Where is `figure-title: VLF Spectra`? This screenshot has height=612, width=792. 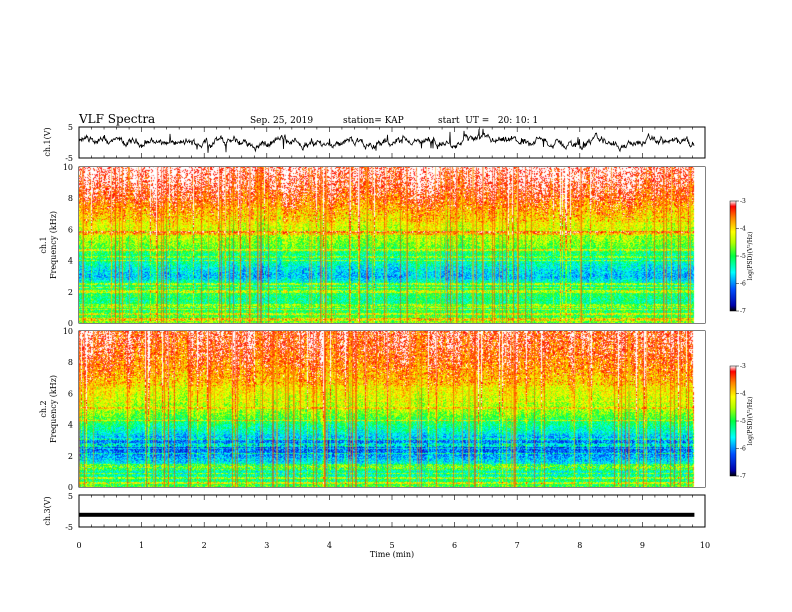
figure-title: VLF Spectra is located at coordinates (116, 119).